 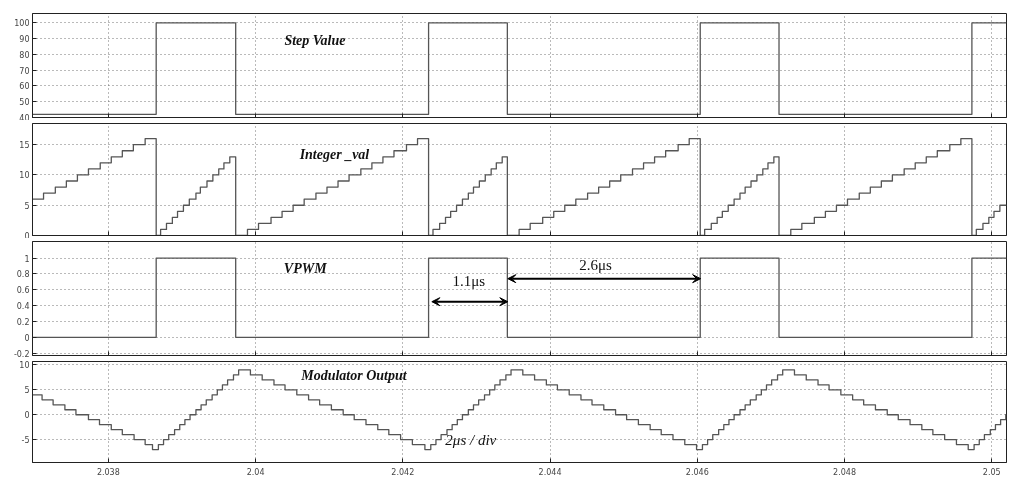 I want to click on y-tick-label: 80, so click(x=24, y=55).